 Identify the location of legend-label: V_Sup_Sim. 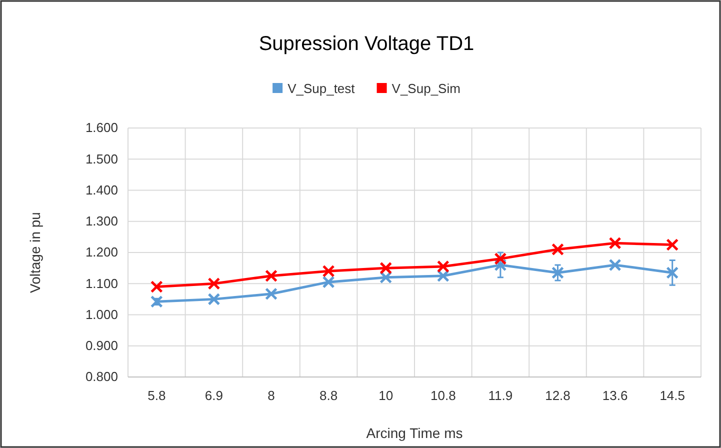
(426, 88).